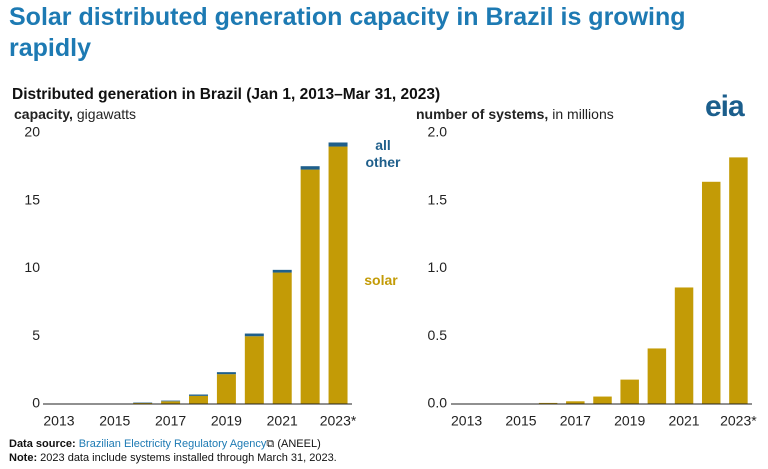  Describe the element at coordinates (482, 114) in the screenshot. I see `y-axis-label-bold: number of systems,` at that location.